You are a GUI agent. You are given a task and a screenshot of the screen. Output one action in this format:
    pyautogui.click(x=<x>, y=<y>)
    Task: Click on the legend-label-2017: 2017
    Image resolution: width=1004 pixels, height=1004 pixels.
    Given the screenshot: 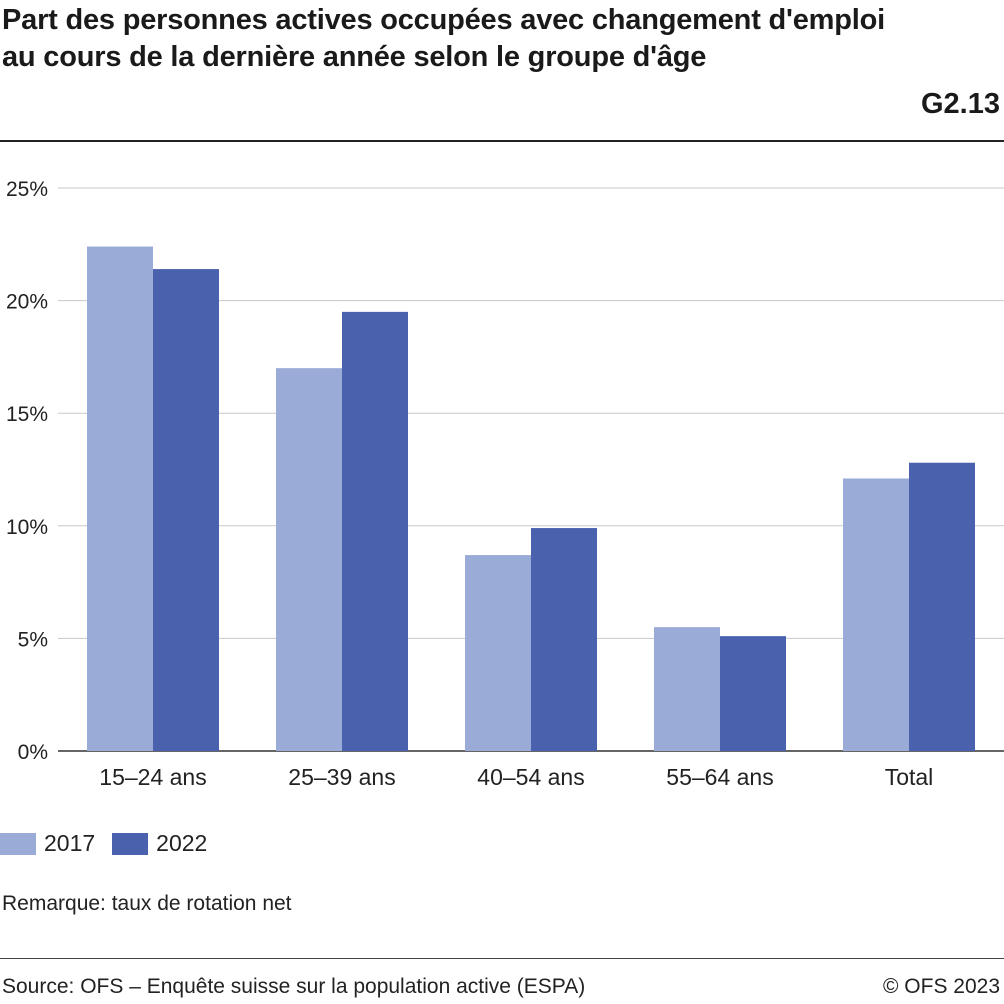 What is the action you would take?
    pyautogui.click(x=70, y=843)
    